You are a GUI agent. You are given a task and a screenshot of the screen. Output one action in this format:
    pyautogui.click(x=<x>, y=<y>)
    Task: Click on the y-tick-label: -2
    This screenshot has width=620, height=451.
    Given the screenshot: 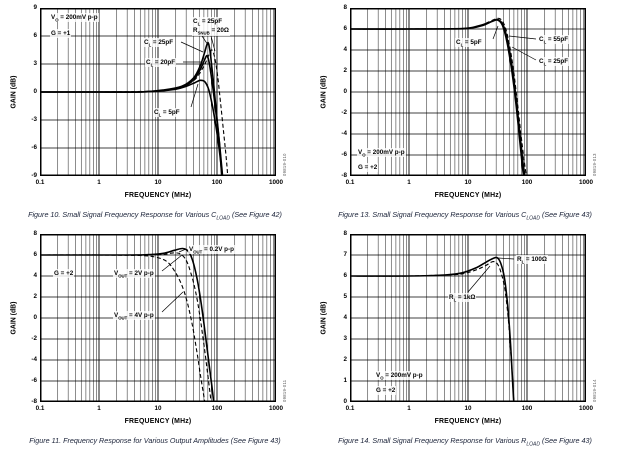 What is the action you would take?
    pyautogui.click(x=34, y=338)
    